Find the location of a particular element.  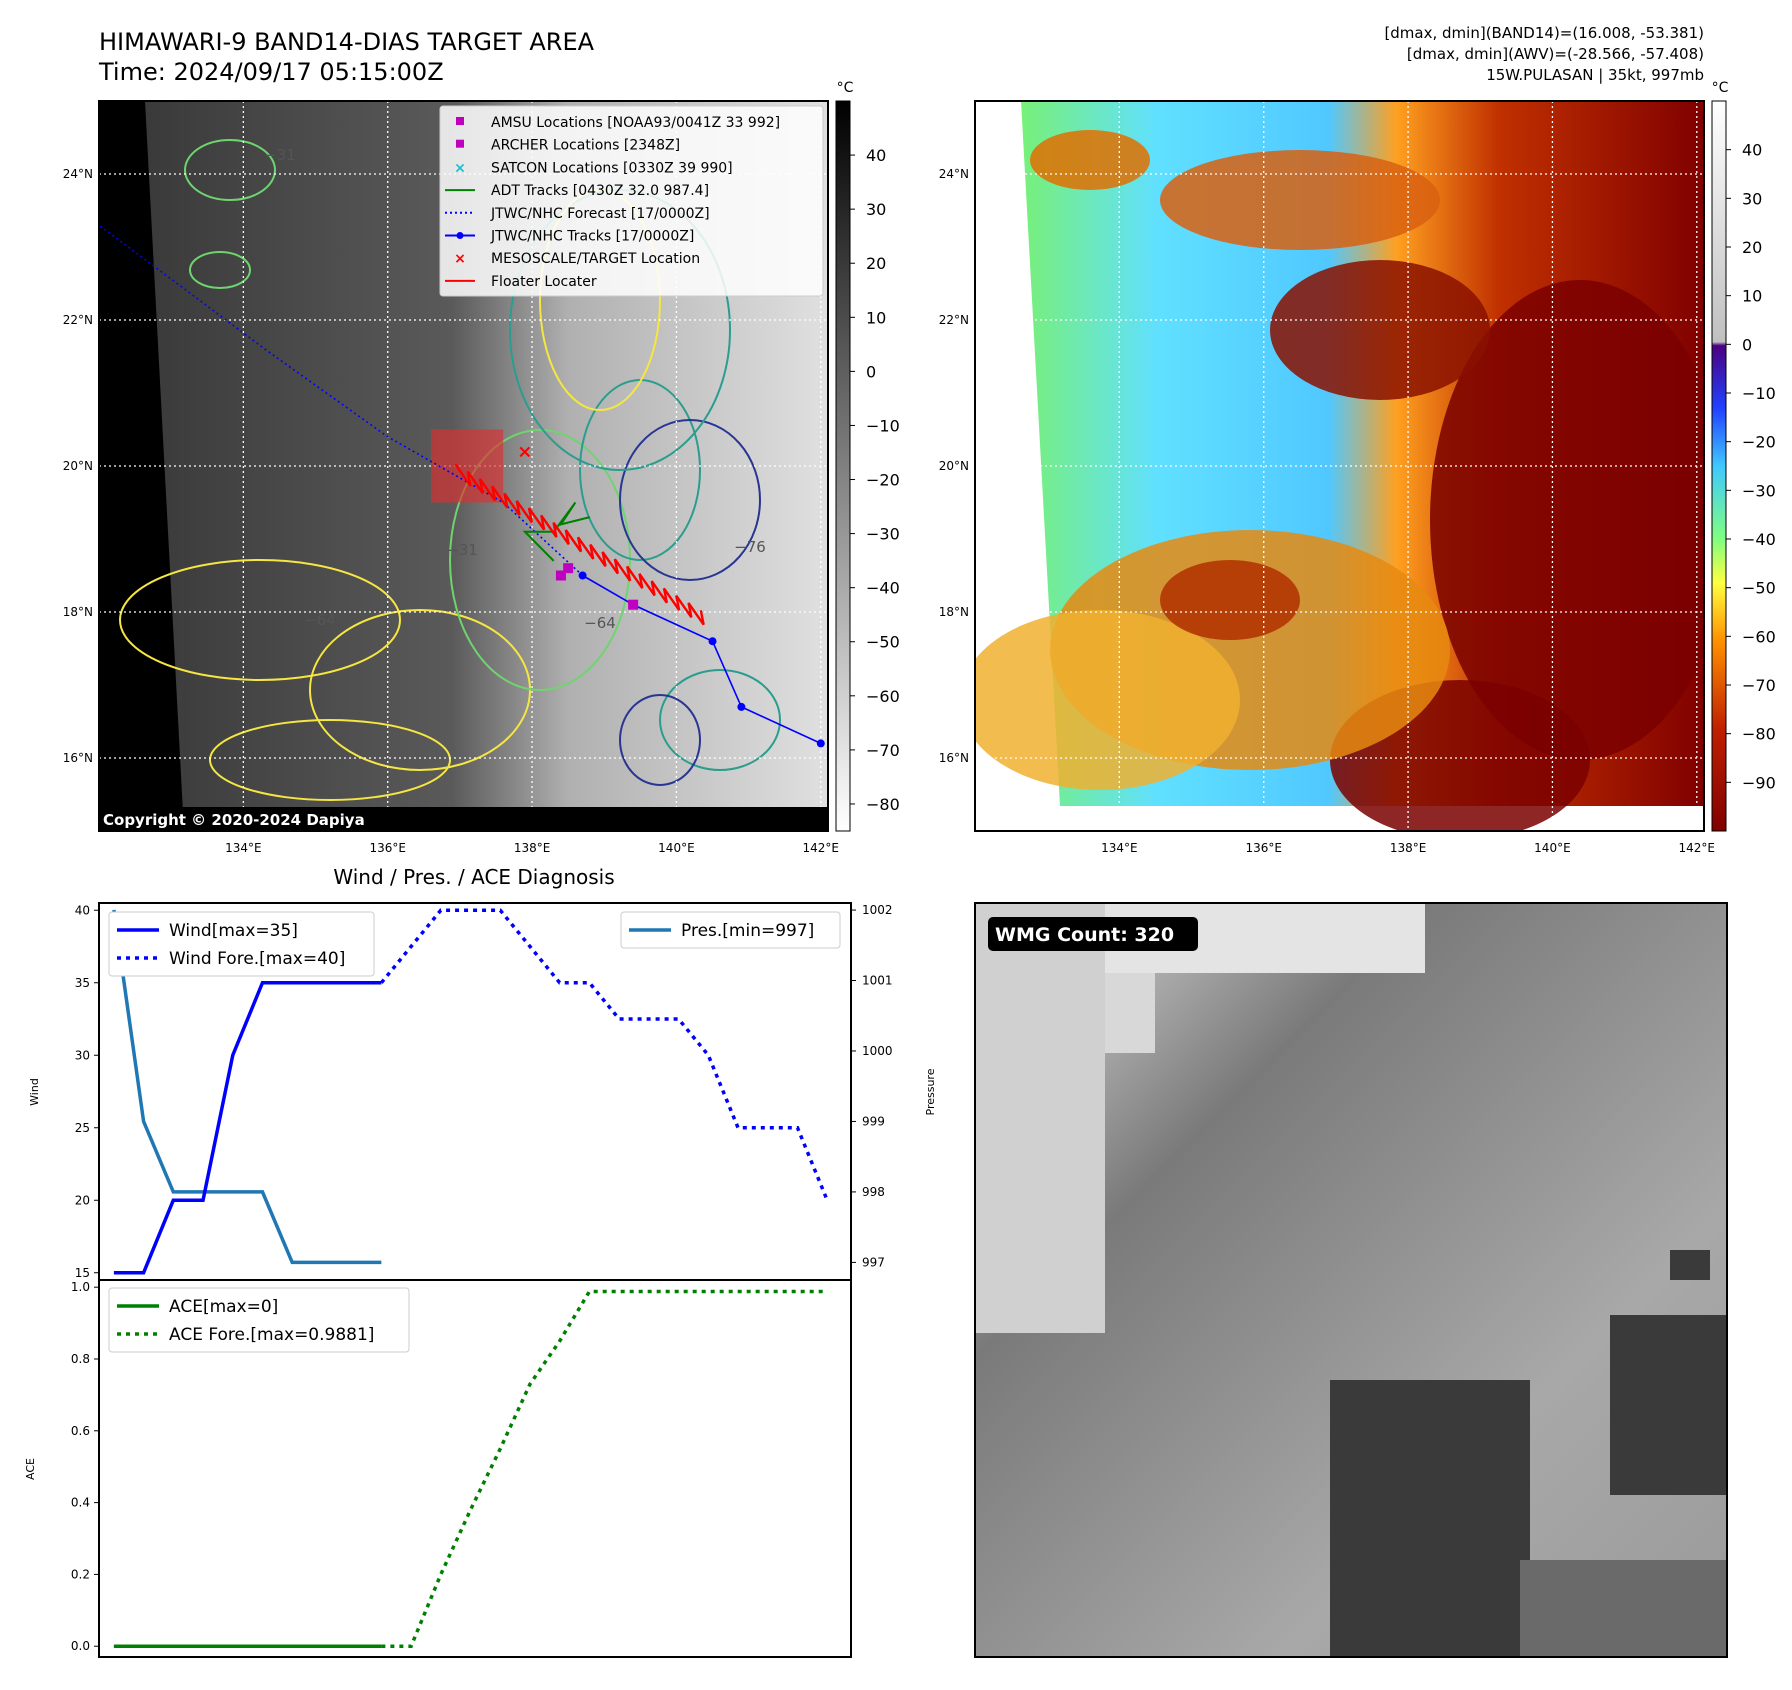

title-line-2: Time: 2024/09/17 05:15:00Z is located at coordinates (271, 72).